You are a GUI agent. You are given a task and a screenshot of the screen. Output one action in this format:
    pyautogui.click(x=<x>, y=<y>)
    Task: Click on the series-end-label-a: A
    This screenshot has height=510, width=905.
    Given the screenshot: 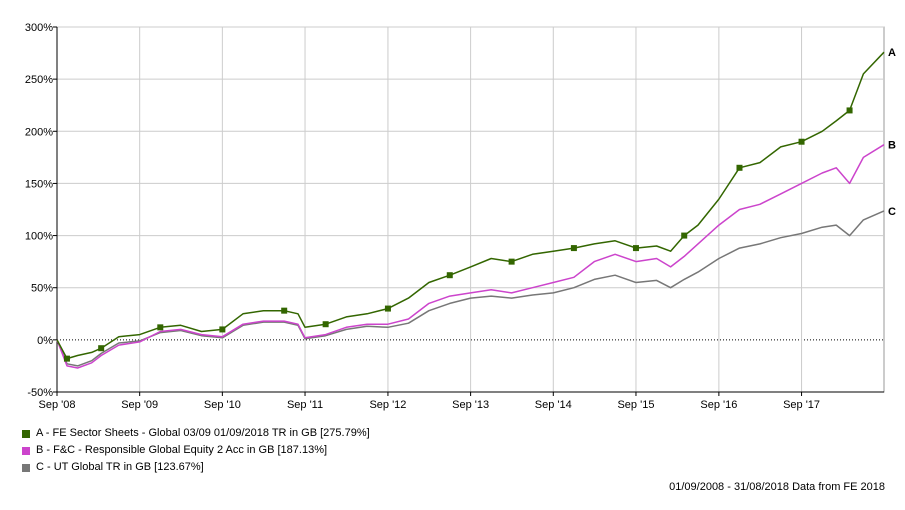 What is the action you would take?
    pyautogui.click(x=892, y=53)
    